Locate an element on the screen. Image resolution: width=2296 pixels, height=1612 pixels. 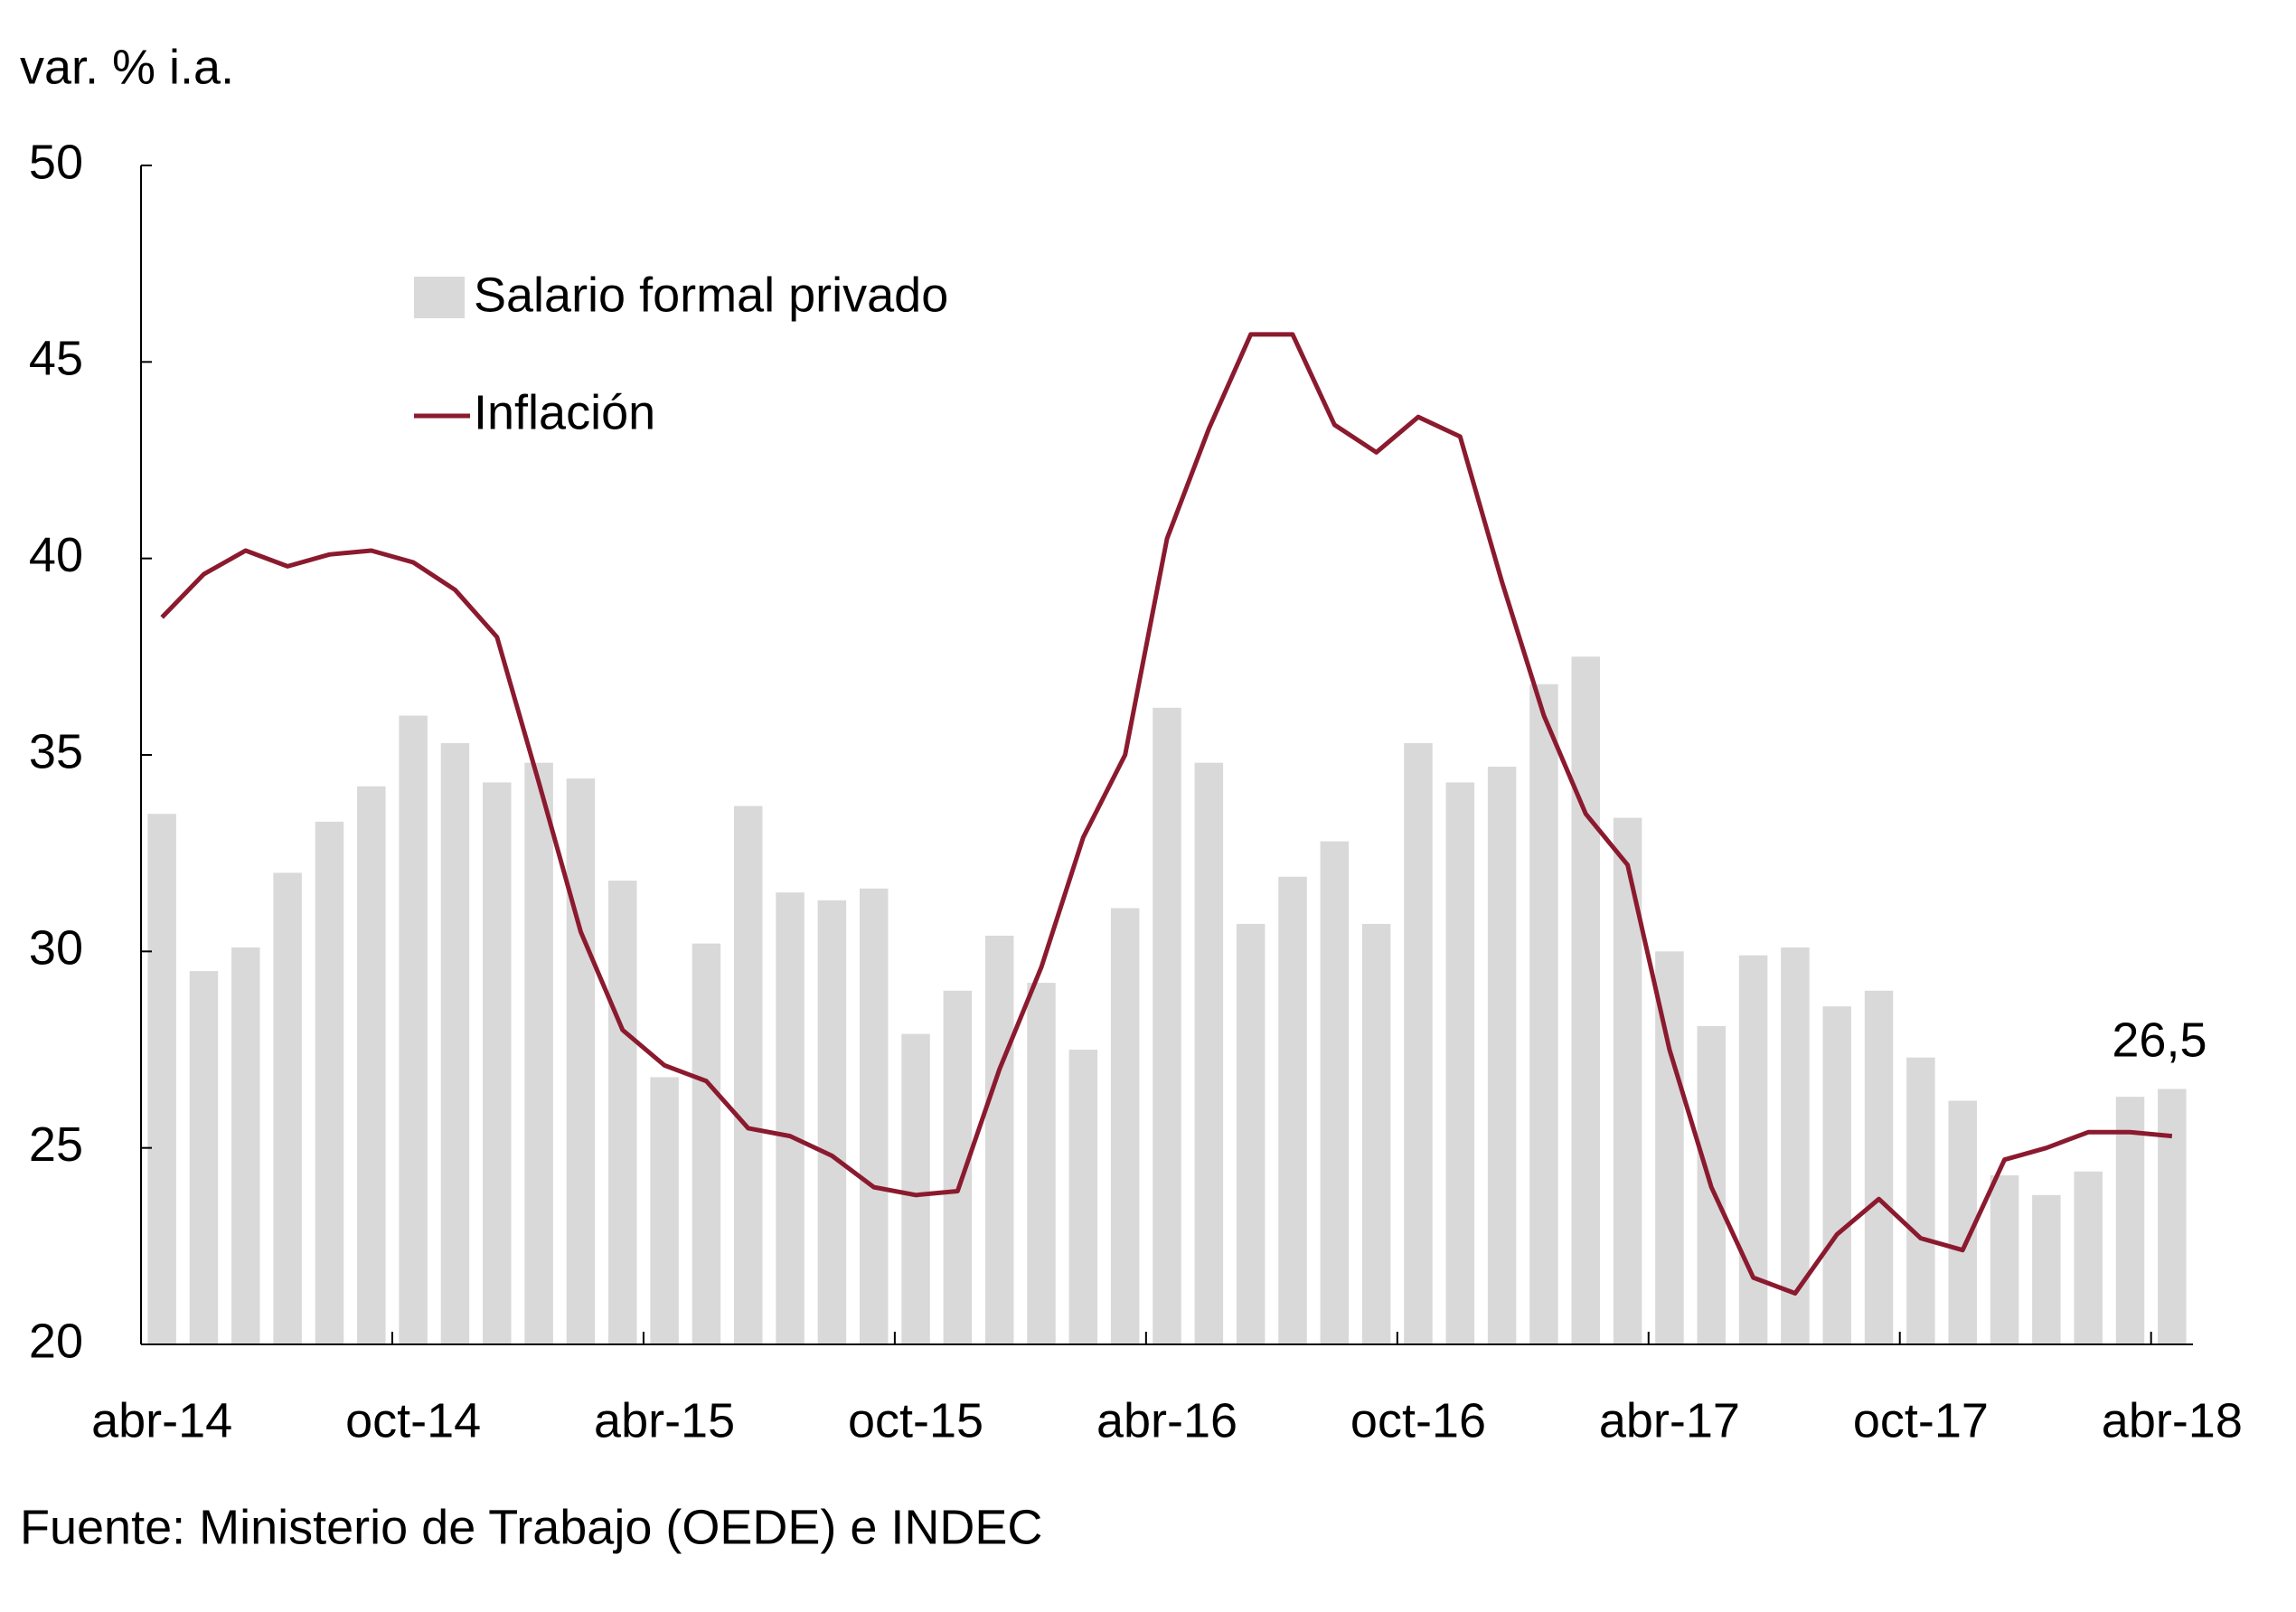
y-axis-label: var. % i.a. is located at coordinates (127, 67).